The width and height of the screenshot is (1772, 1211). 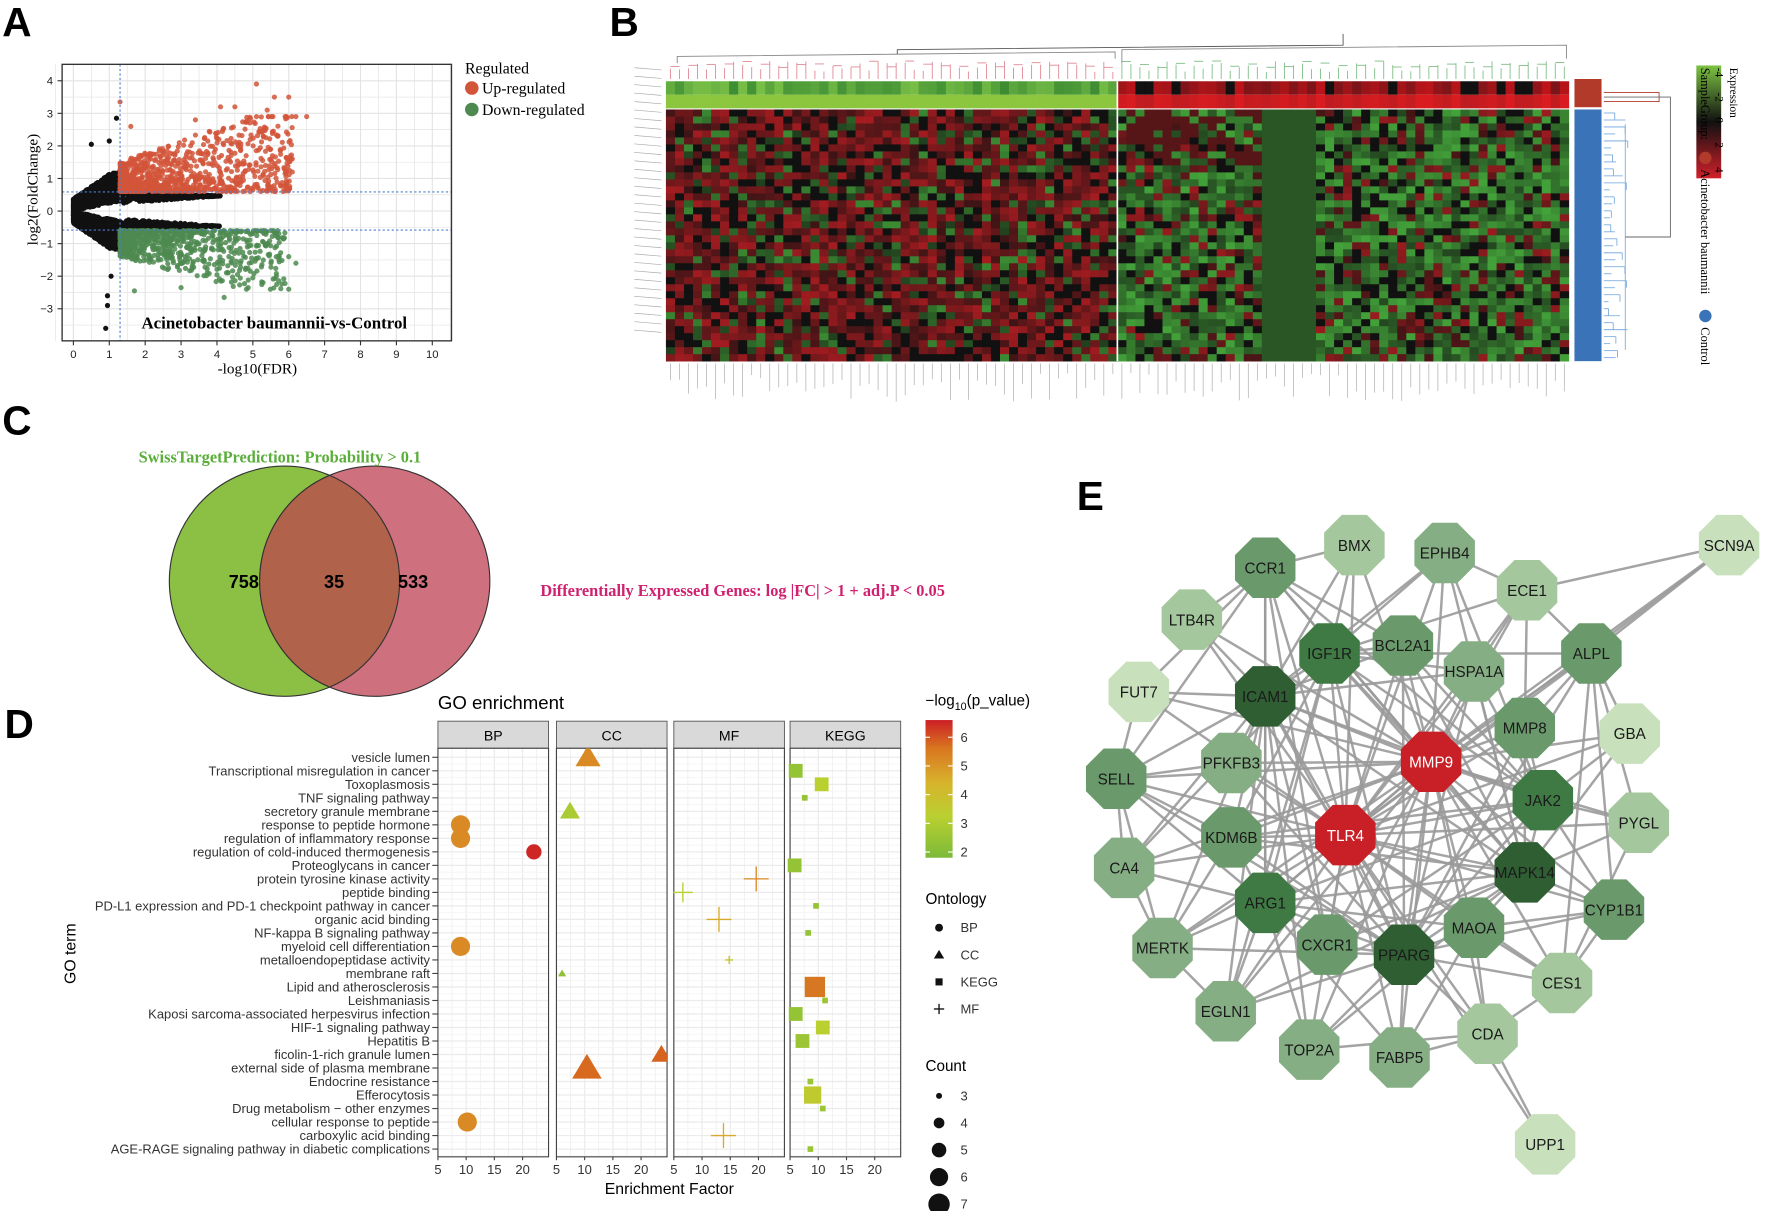 I want to click on column-dendrogram, so click(x=1118, y=56).